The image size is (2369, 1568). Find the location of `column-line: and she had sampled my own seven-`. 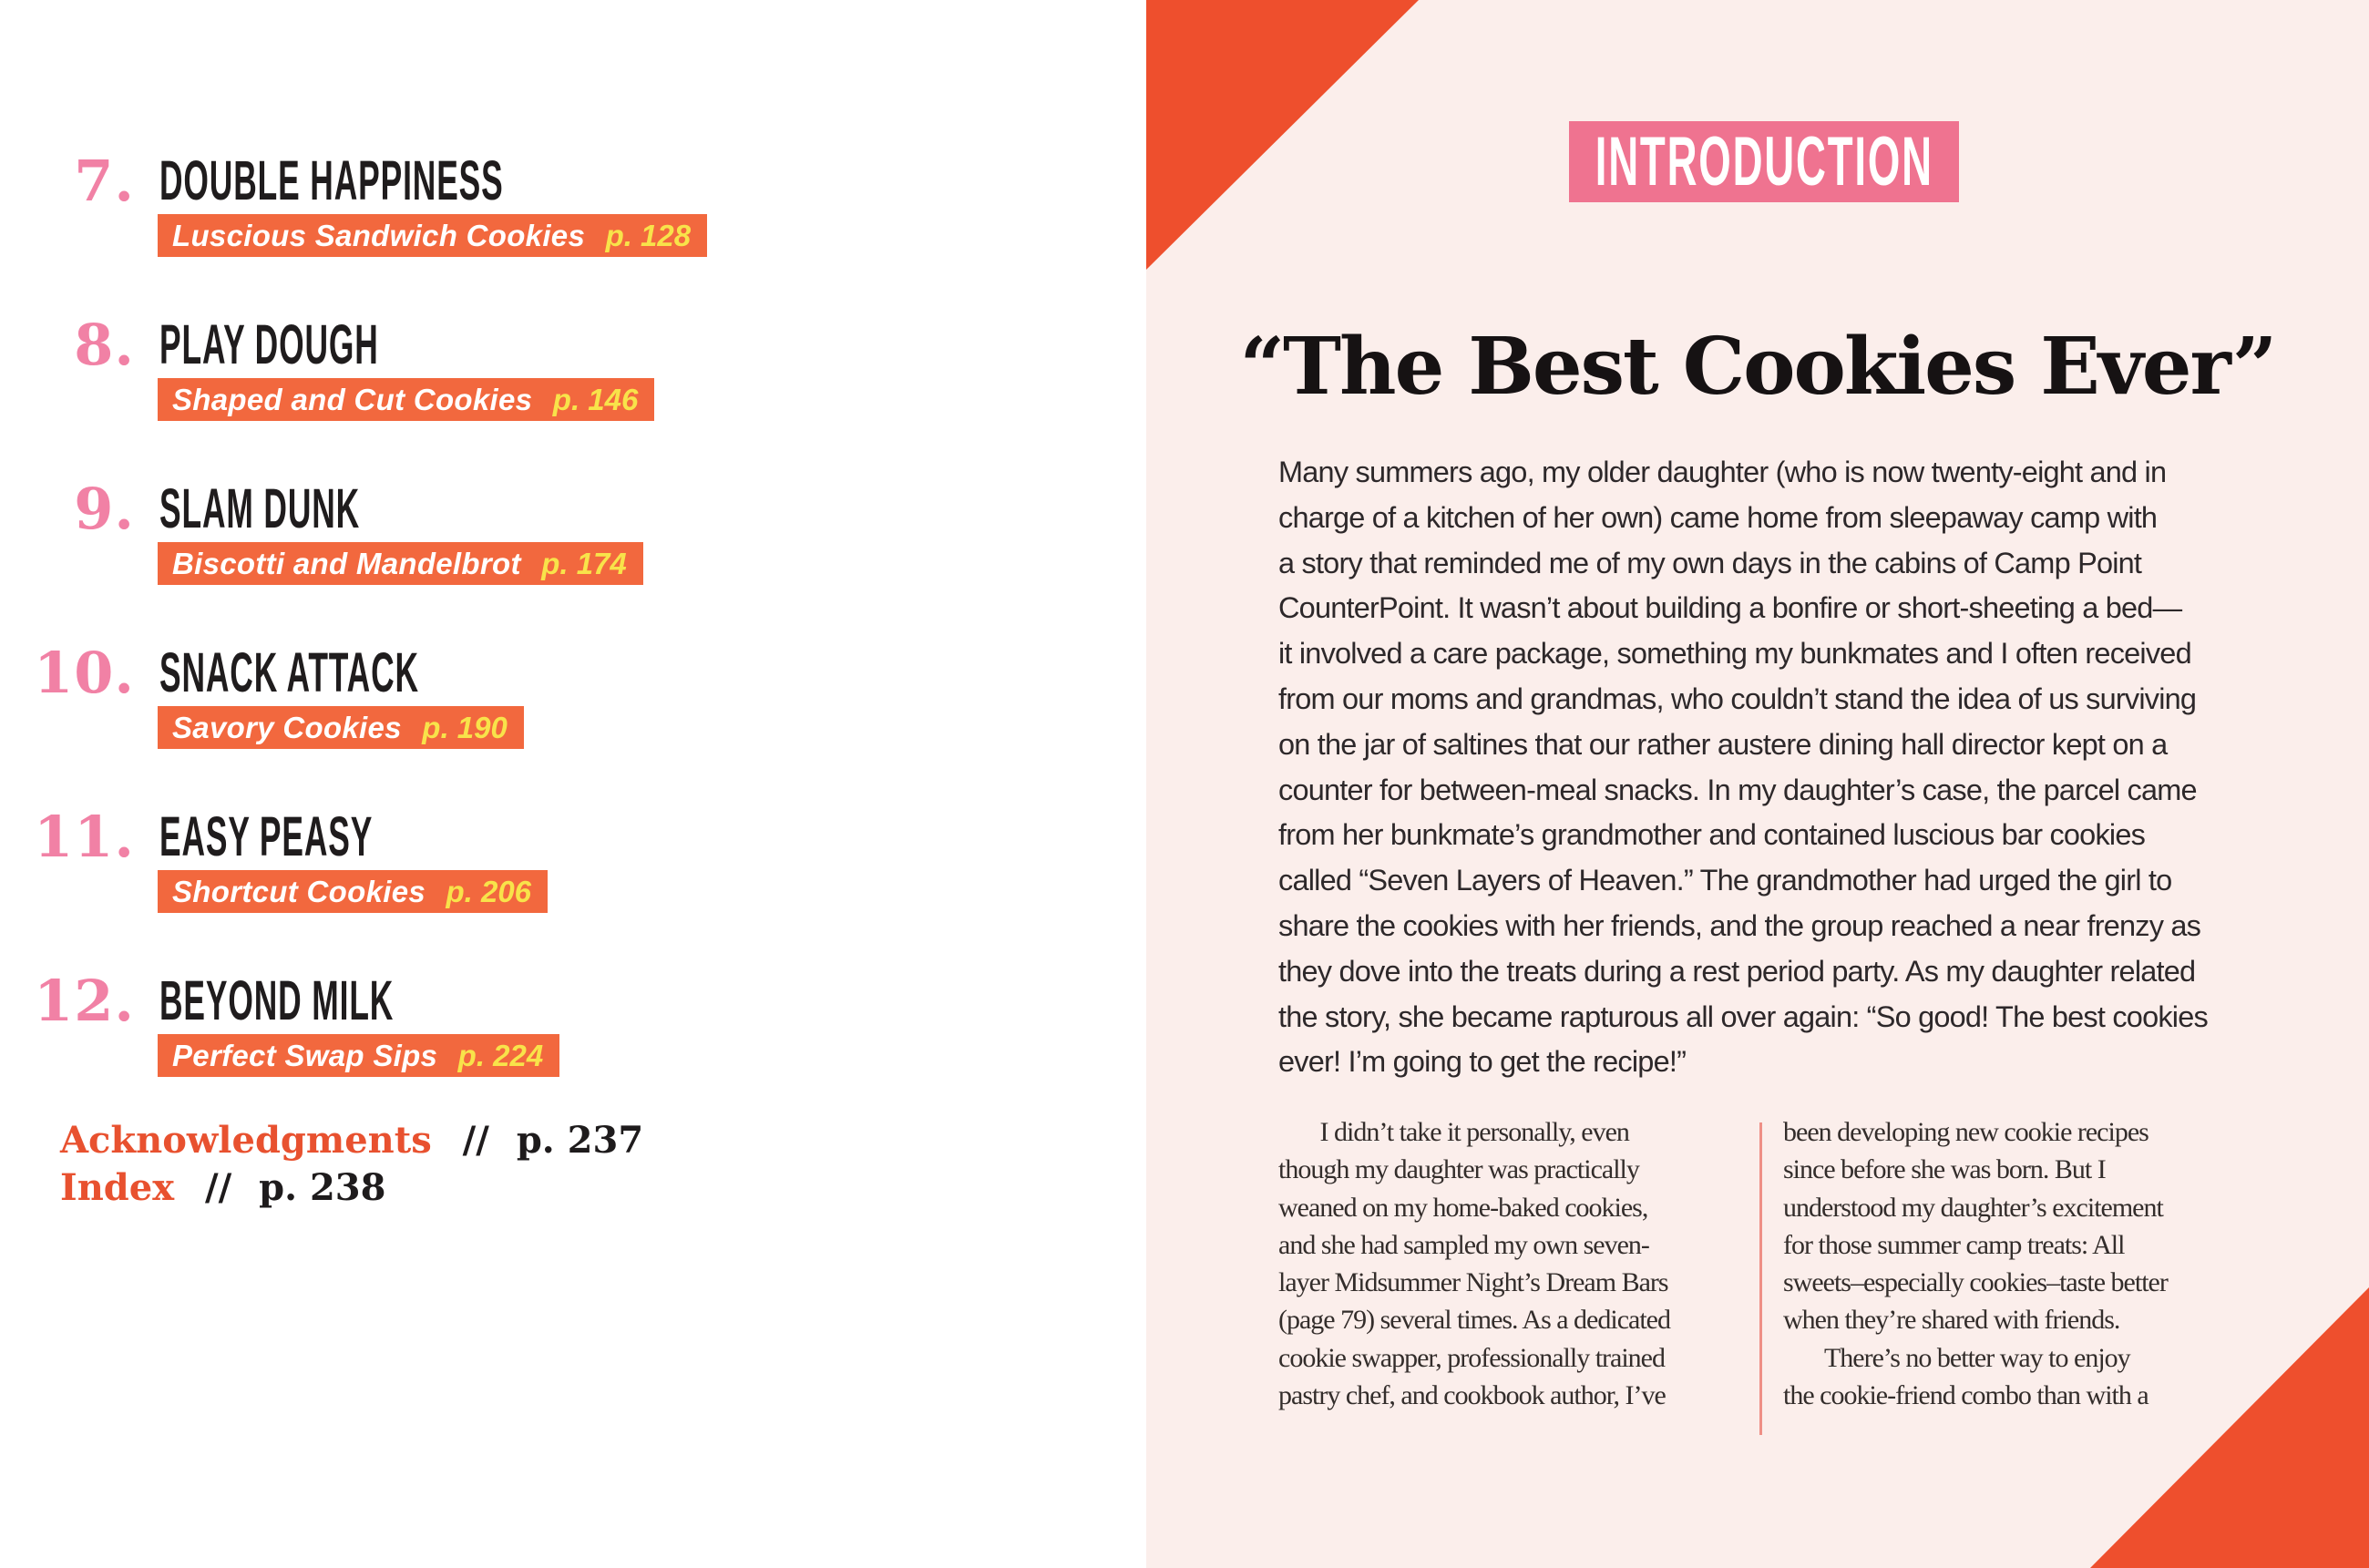

column-line: and she had sampled my own seven- is located at coordinates (1464, 1244).